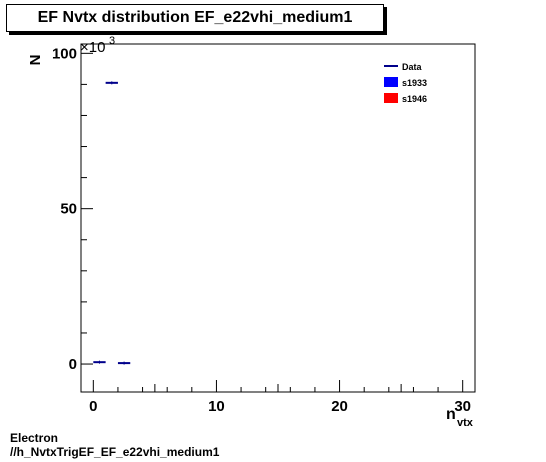  What do you see at coordinates (93, 406) in the screenshot?
I see `x-tick-label: 0` at bounding box center [93, 406].